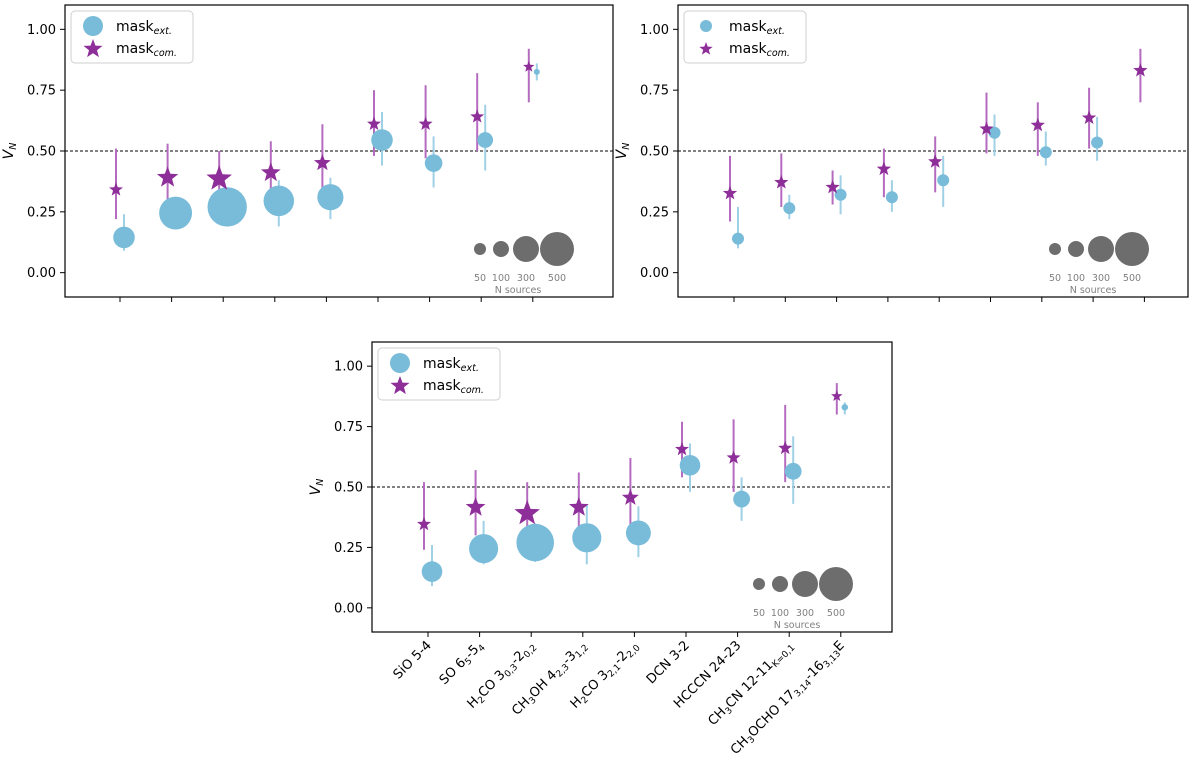 This screenshot has height=777, width=1200. What do you see at coordinates (778, 53) in the screenshot?
I see `legend-label-sub: com.` at bounding box center [778, 53].